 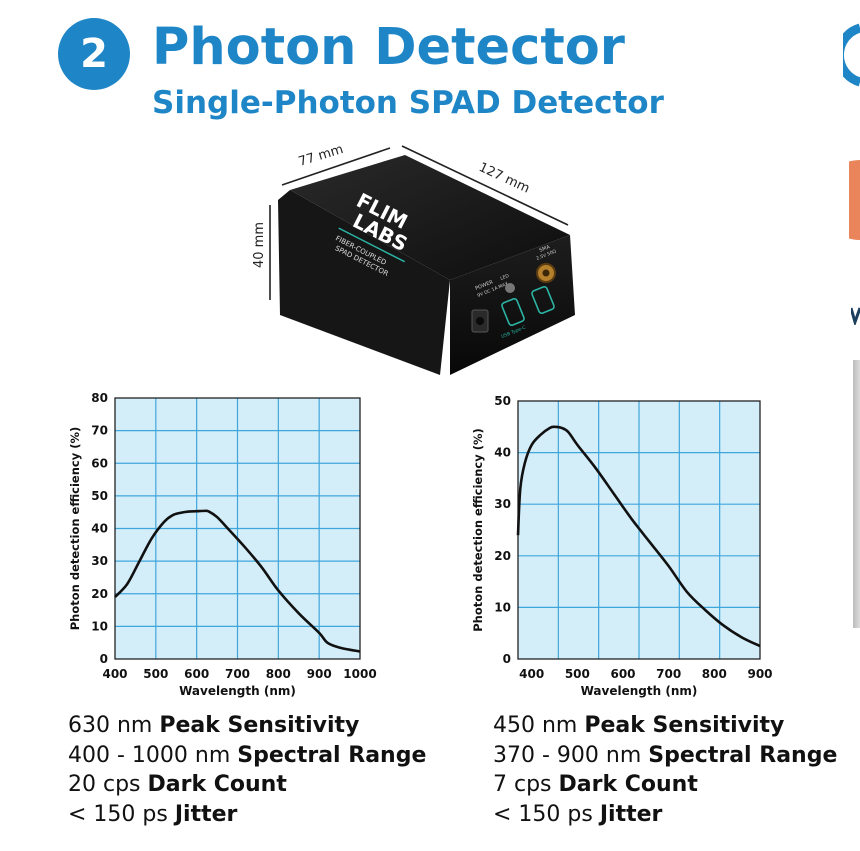 I want to click on dim-height-label: 40 mm, so click(x=259, y=245).